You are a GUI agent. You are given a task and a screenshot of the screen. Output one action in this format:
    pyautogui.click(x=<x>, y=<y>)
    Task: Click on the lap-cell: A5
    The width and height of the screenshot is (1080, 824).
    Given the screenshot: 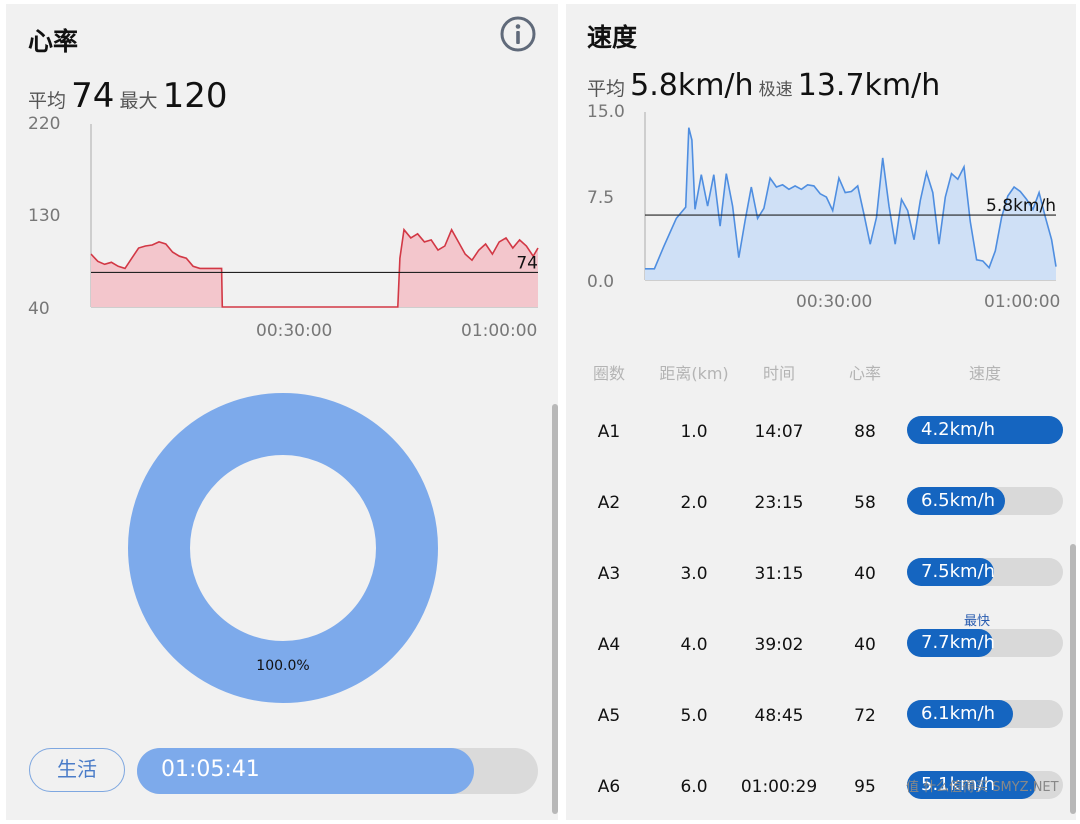 What is the action you would take?
    pyautogui.click(x=609, y=716)
    